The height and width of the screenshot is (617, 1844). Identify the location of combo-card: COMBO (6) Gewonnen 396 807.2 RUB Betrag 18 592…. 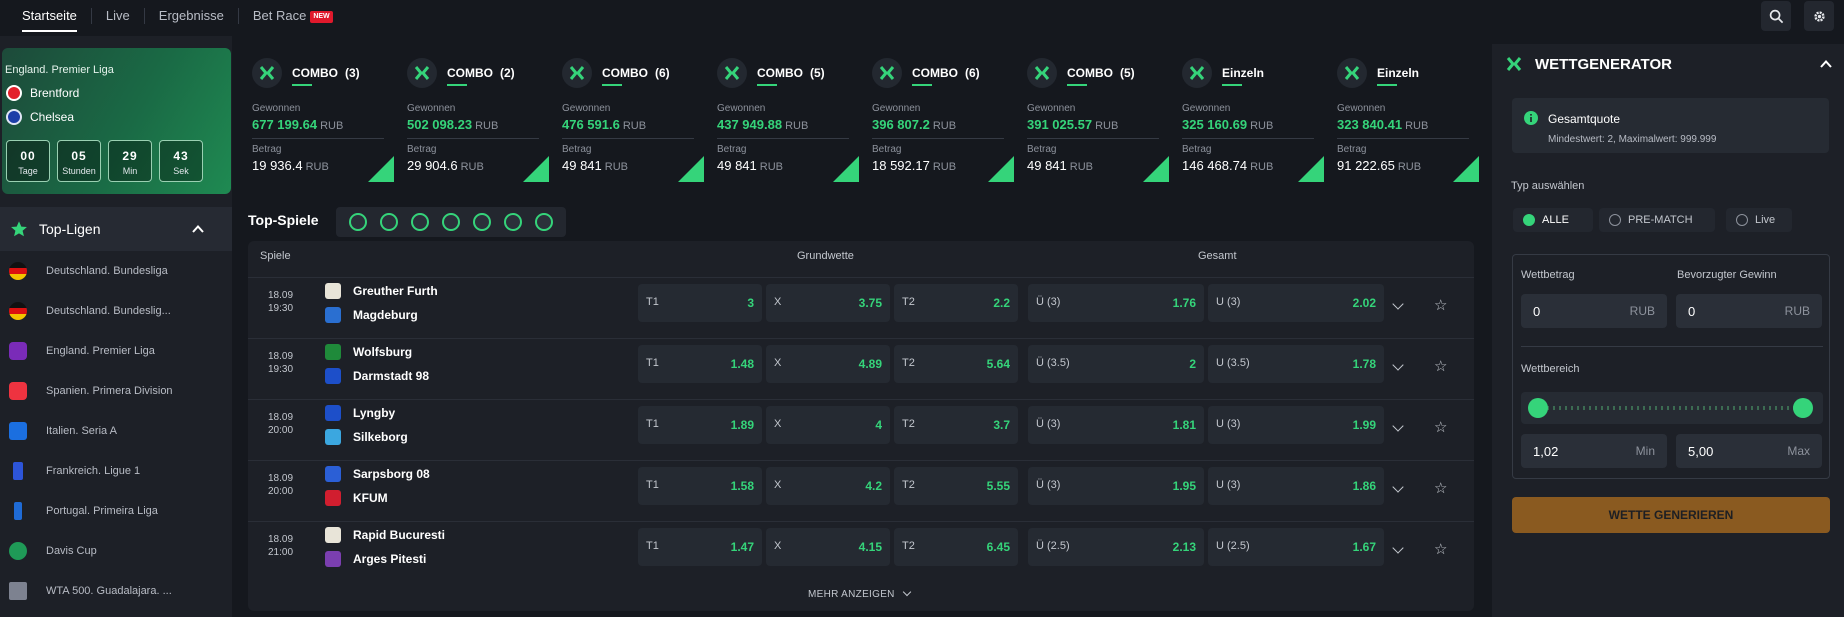
(944, 120).